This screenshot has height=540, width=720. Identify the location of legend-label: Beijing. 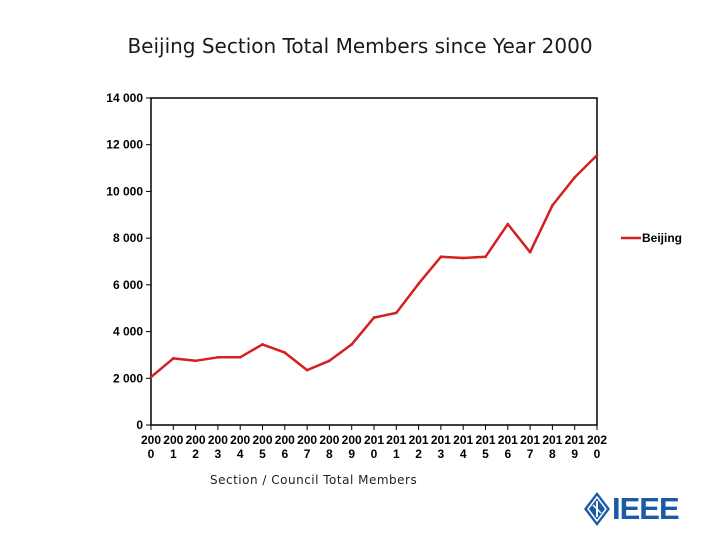
(662, 238).